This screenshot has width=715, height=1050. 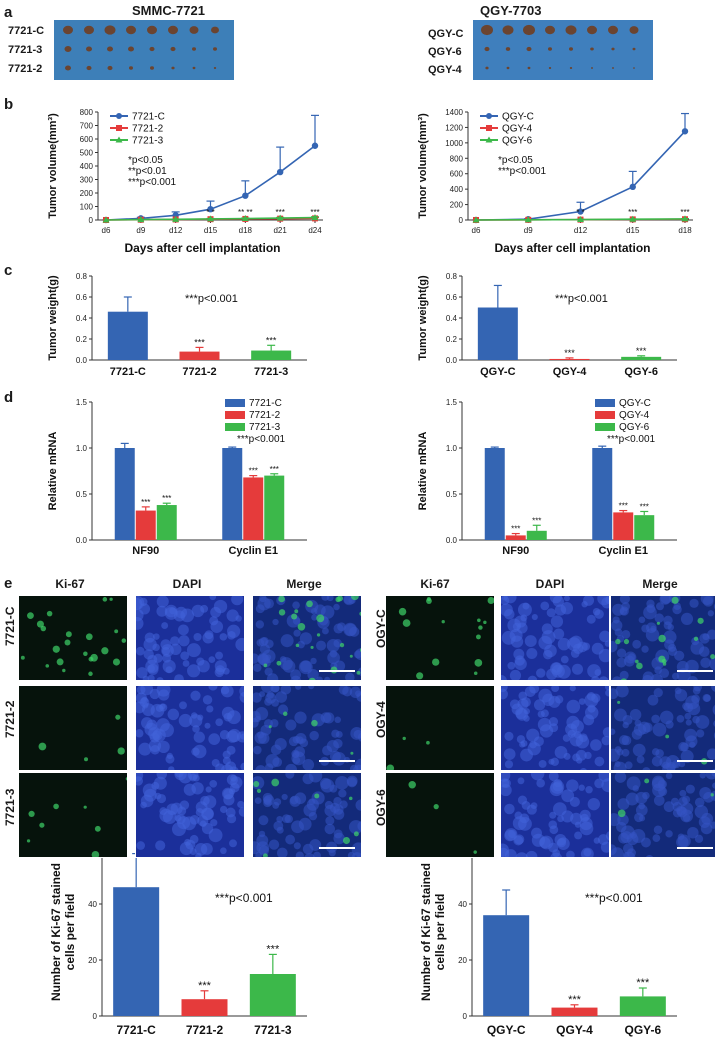 What do you see at coordinates (581, 299) in the screenshot?
I see `c-right-annotation: ***p<0.001` at bounding box center [581, 299].